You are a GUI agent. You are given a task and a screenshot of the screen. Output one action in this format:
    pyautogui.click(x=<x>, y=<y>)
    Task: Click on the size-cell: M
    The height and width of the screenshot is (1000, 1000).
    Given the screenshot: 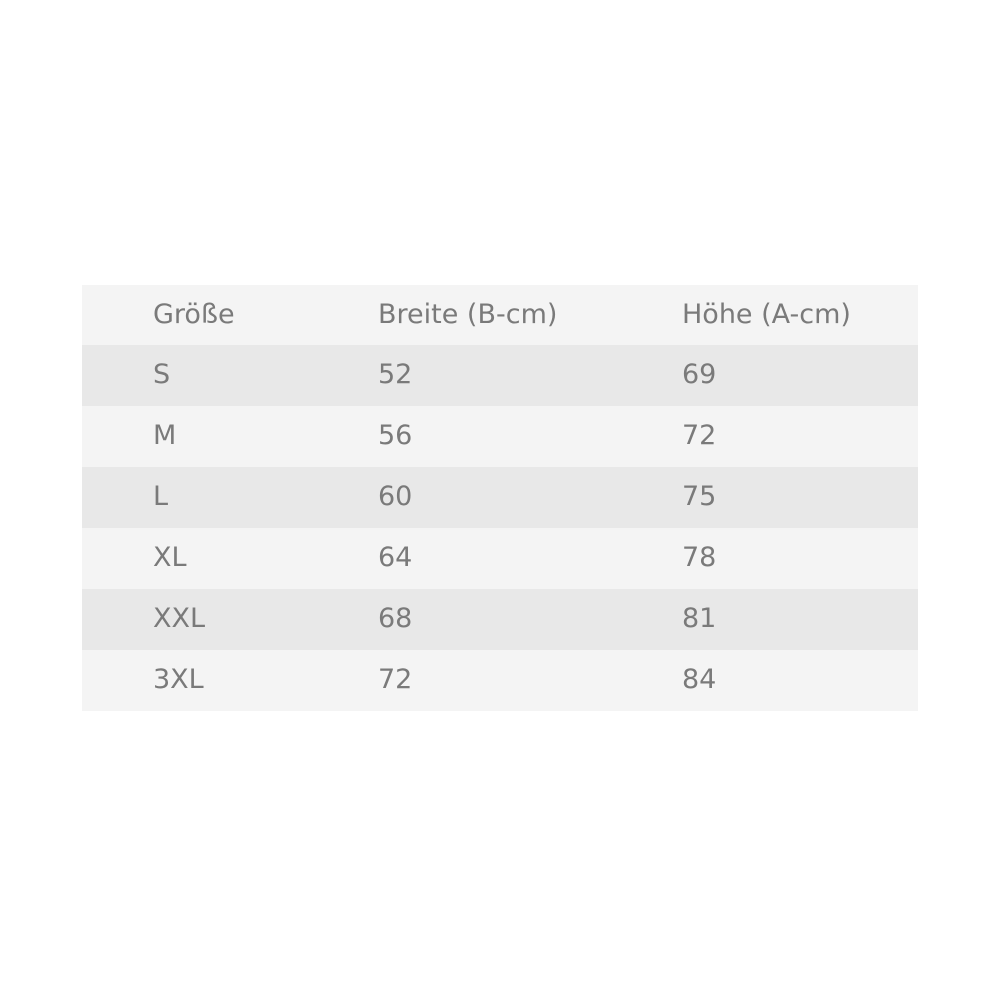 What is the action you would take?
    pyautogui.click(x=165, y=435)
    